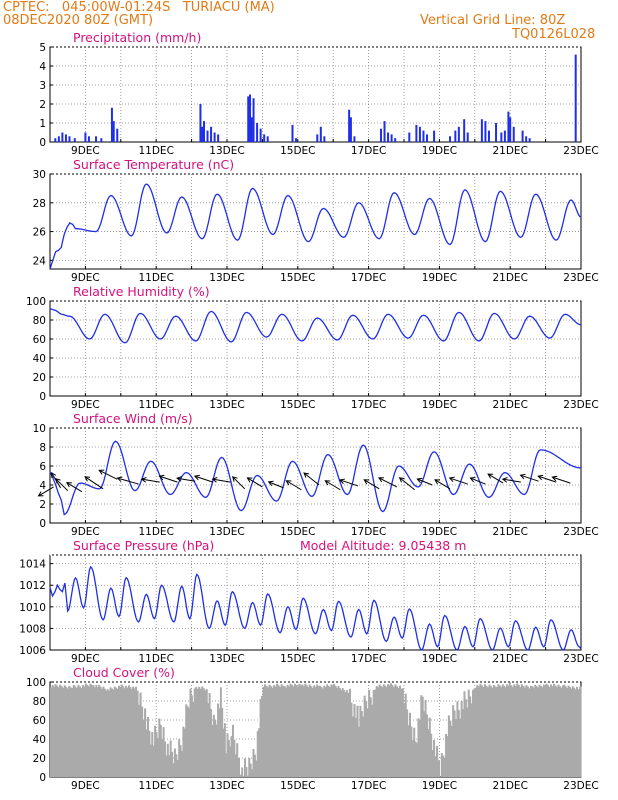  I want to click on y-tick-label: 1008, so click(32, 629).